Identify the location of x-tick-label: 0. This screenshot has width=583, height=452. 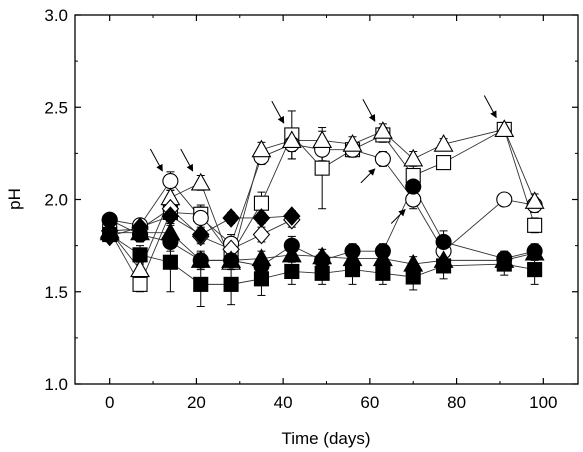
(109, 402).